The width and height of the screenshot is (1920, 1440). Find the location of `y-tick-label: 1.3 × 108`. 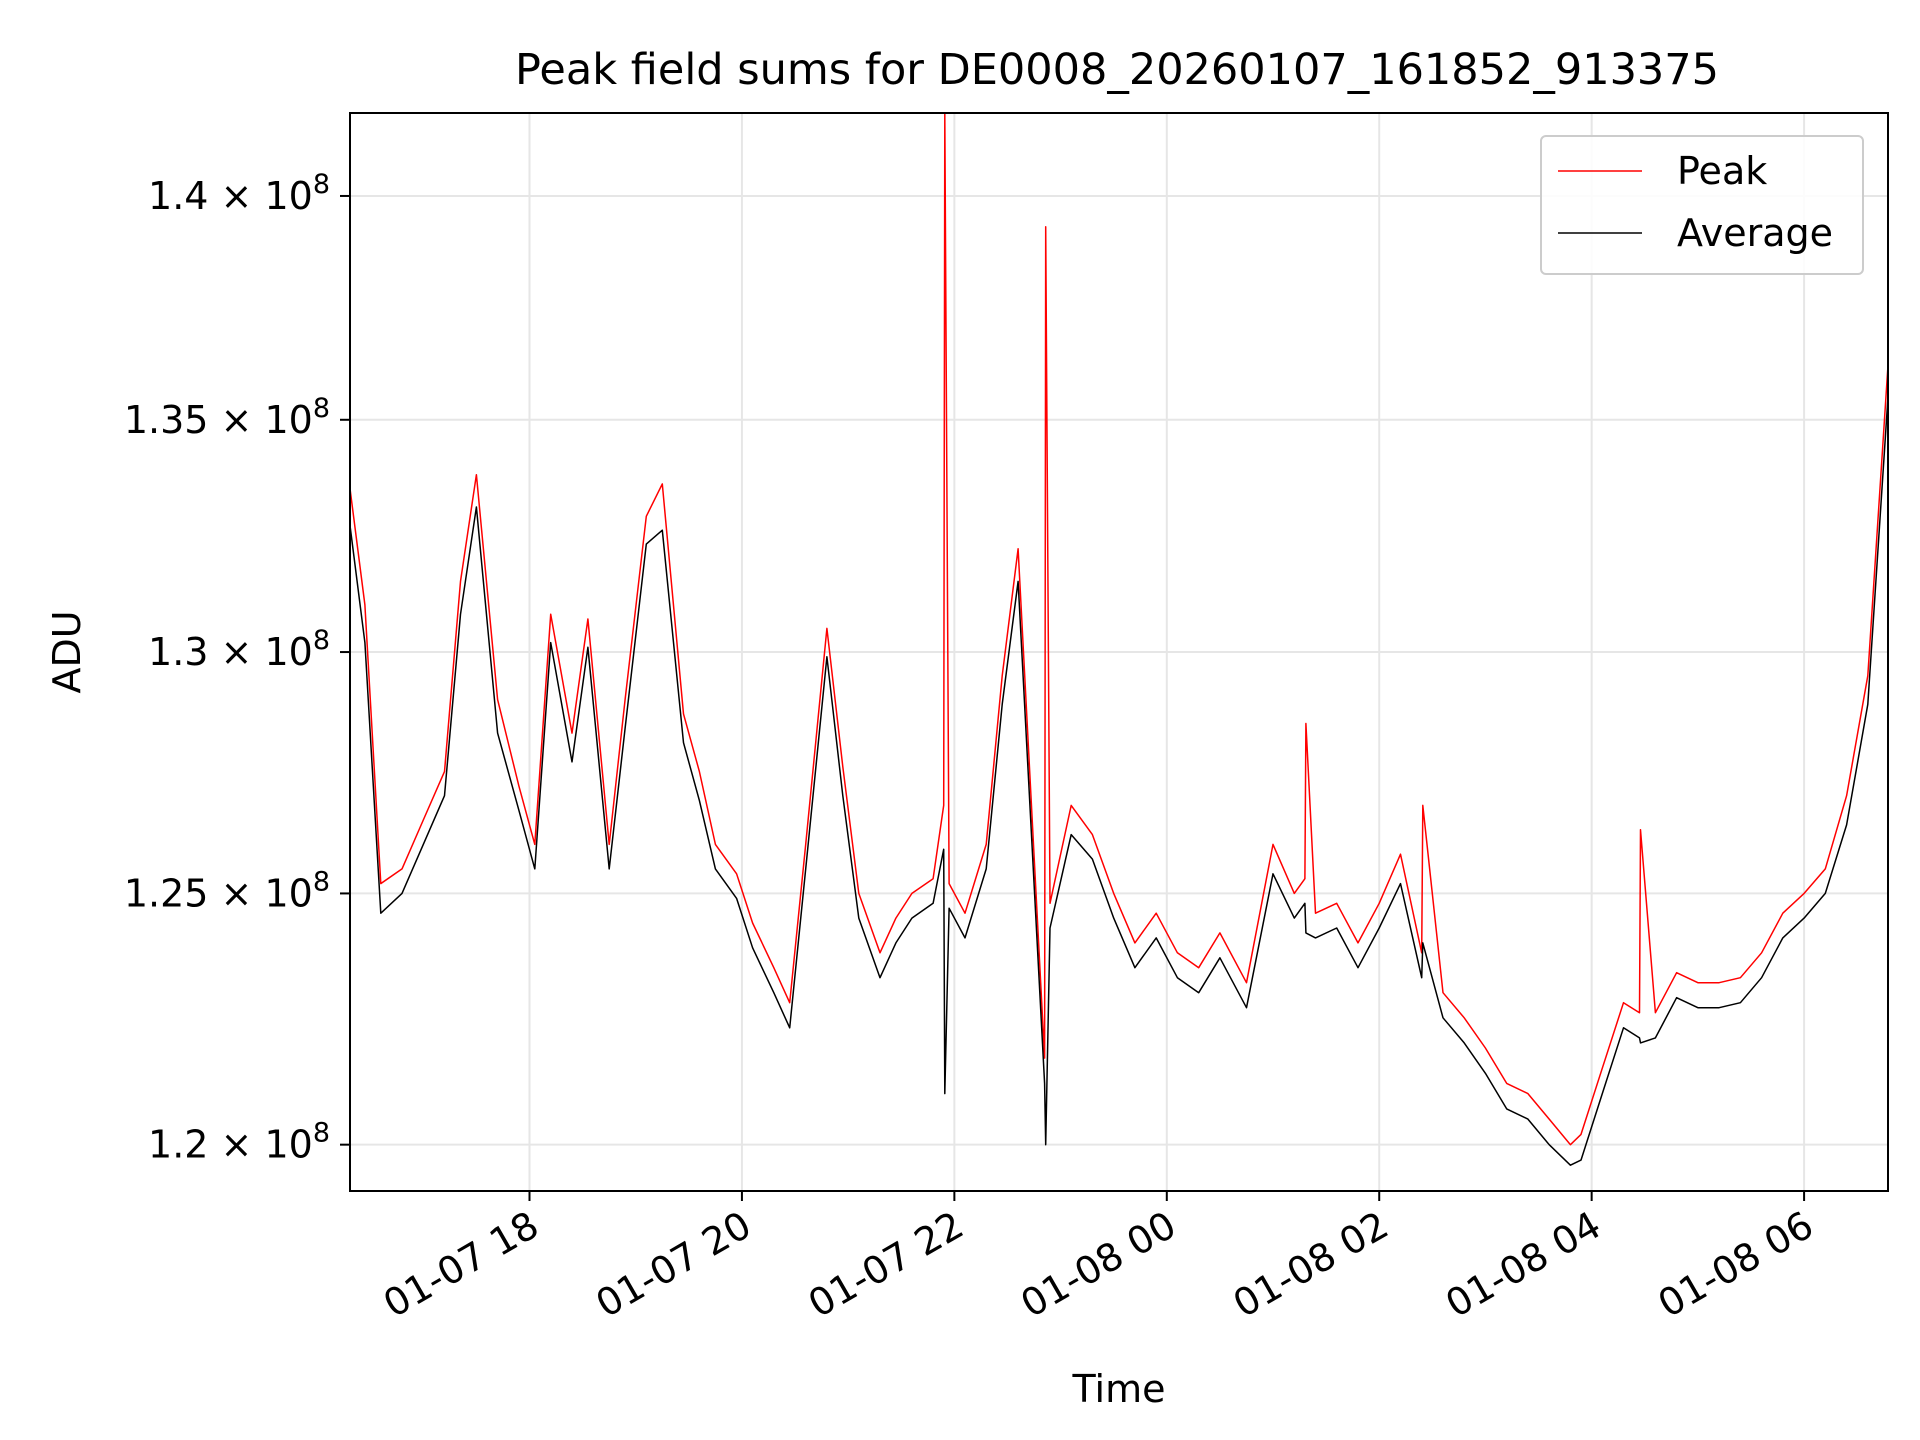

y-tick-label: 1.3 × 108 is located at coordinates (239, 649).